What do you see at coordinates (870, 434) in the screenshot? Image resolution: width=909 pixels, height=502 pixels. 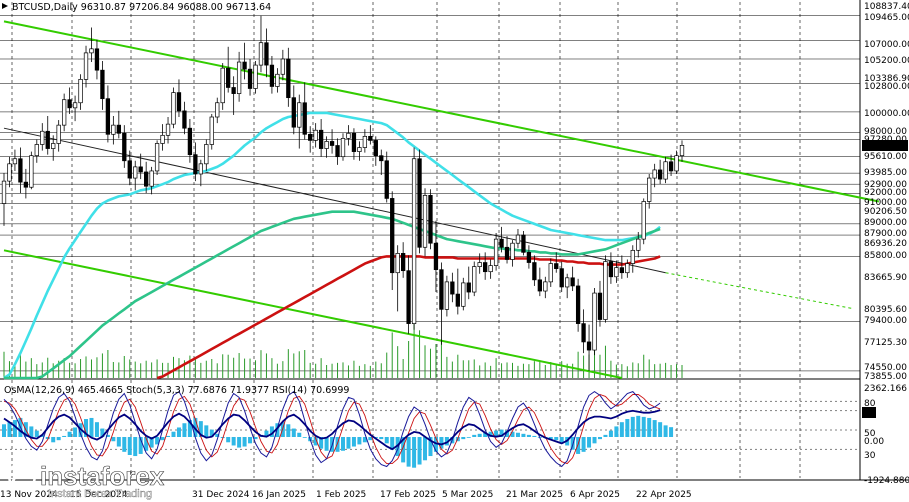 I see `osc-level-label: 50` at bounding box center [870, 434].